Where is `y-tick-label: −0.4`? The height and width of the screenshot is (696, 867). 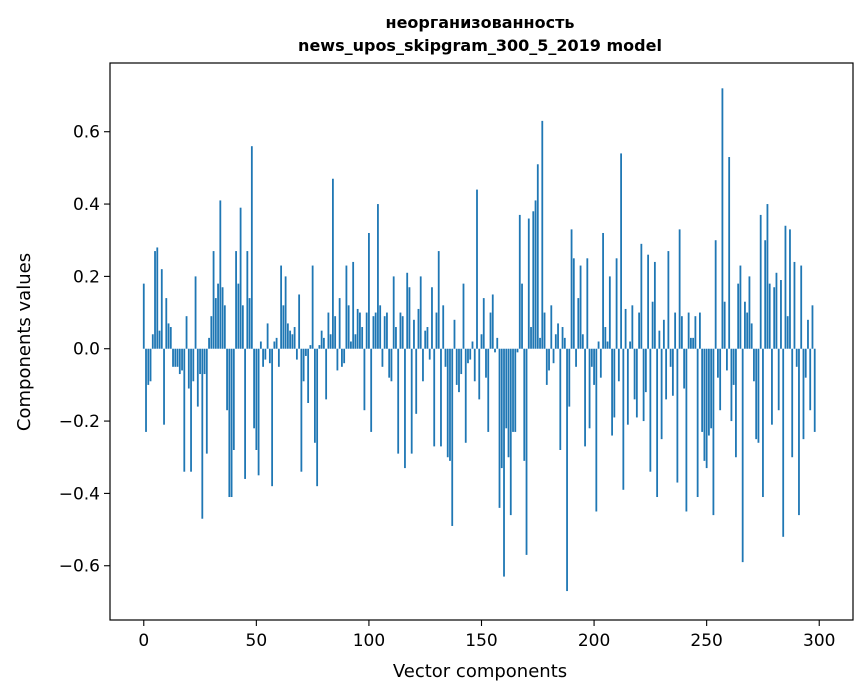 y-tick-label: −0.4 is located at coordinates (79, 494).